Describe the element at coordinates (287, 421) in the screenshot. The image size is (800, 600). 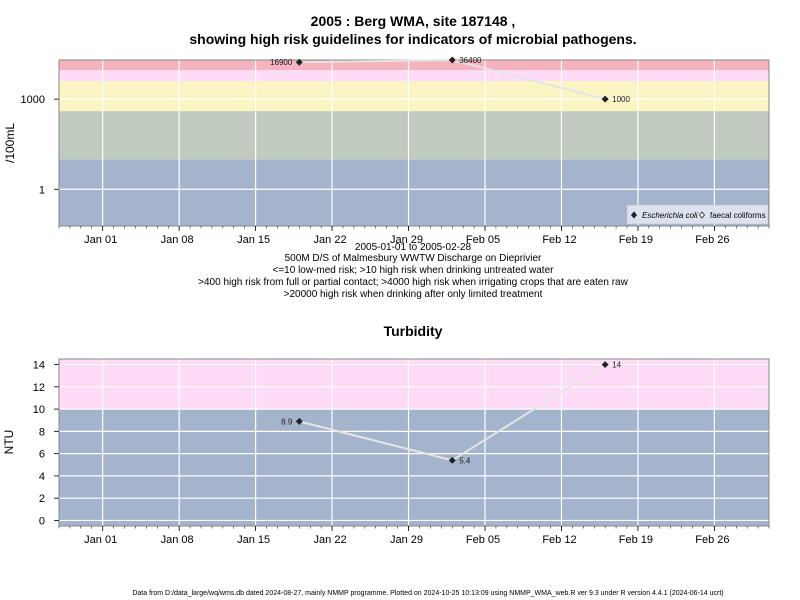
I see `data-label: 8.9` at that location.